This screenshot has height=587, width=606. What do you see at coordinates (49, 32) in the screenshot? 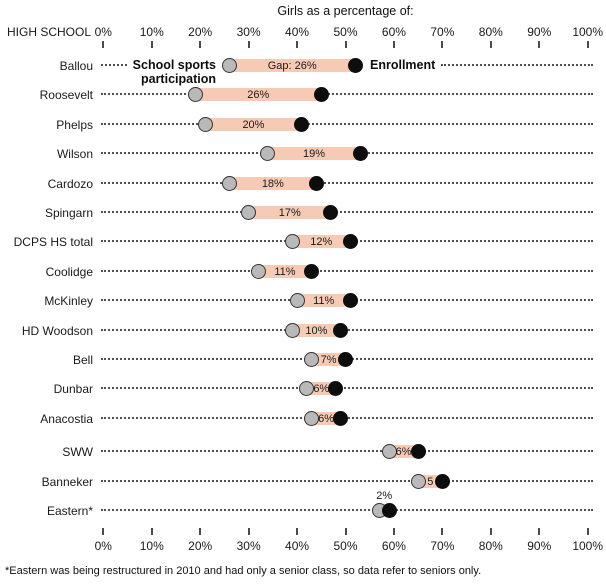
I see `column-header-high-school: HIGH SCHOOL` at bounding box center [49, 32].